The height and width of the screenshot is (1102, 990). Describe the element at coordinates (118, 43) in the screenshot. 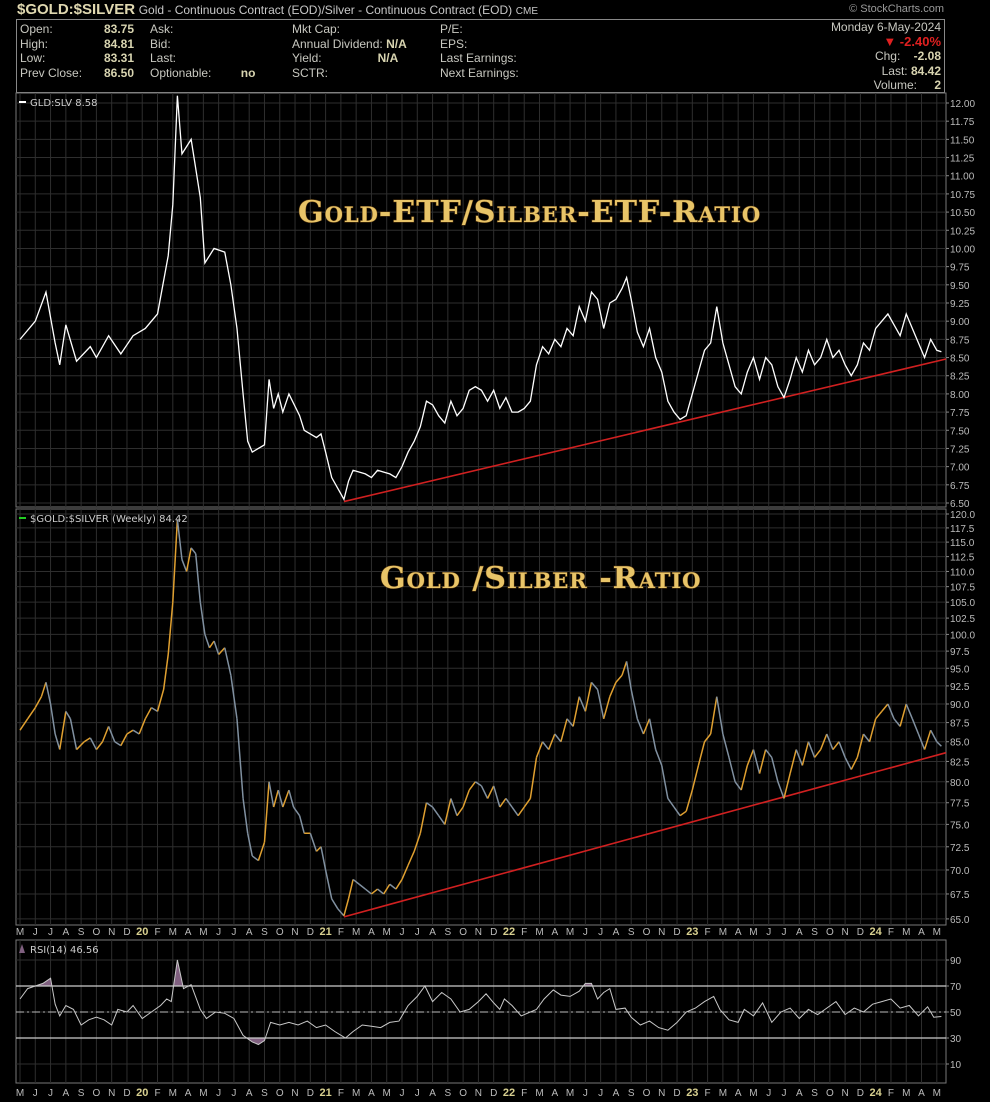

I see `high-value: 84.81` at that location.